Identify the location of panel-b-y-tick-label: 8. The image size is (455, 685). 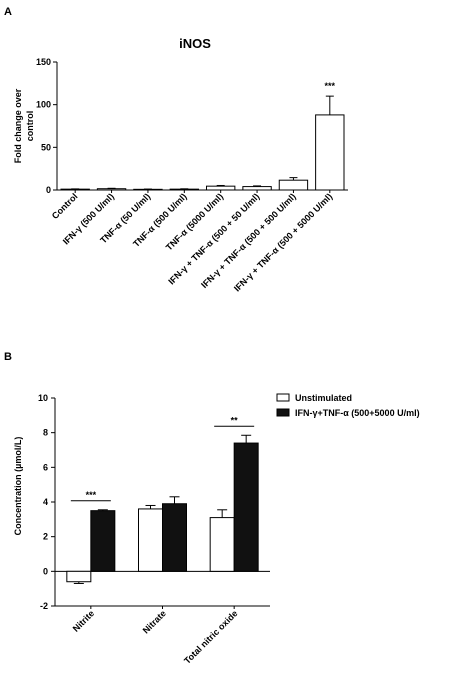
(45, 433).